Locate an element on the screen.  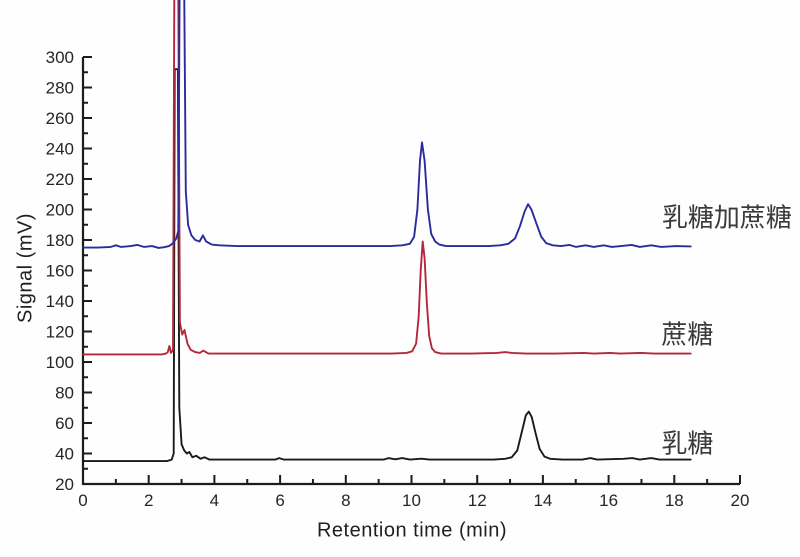
x-tick-label: 12 is located at coordinates (477, 500).